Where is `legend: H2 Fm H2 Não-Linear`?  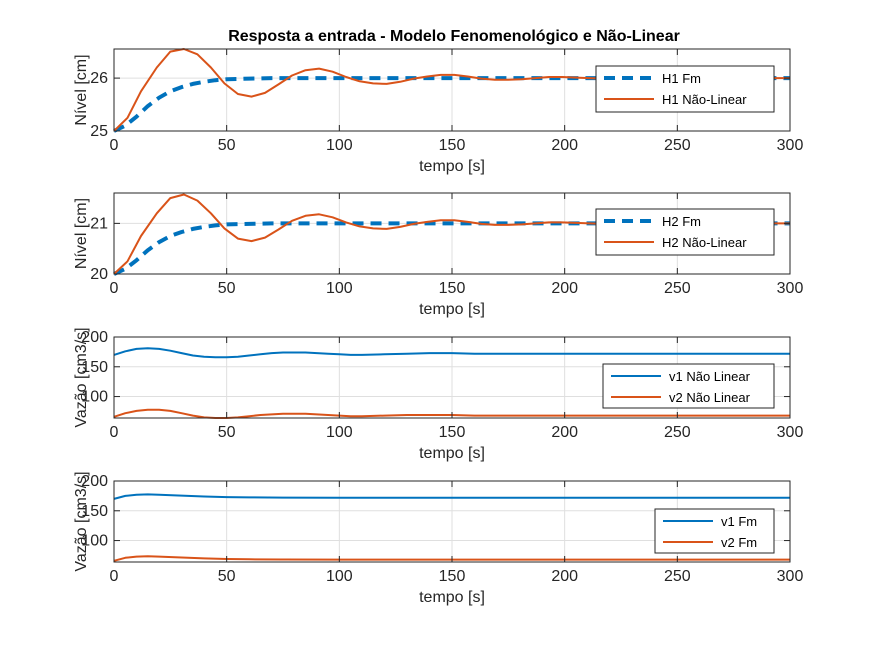
legend: H2 Fm H2 Não-Linear is located at coordinates (685, 232).